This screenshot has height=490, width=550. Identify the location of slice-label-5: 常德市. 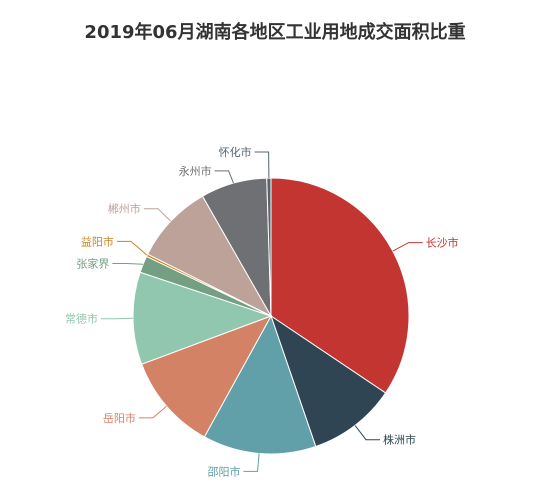
(81, 319).